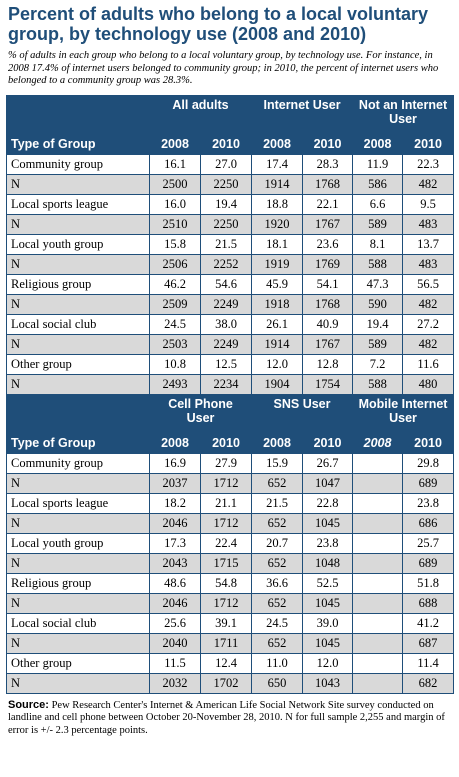 The image size is (459, 777). Describe the element at coordinates (226, 244) in the screenshot. I see `table-cell: 21.5` at that location.